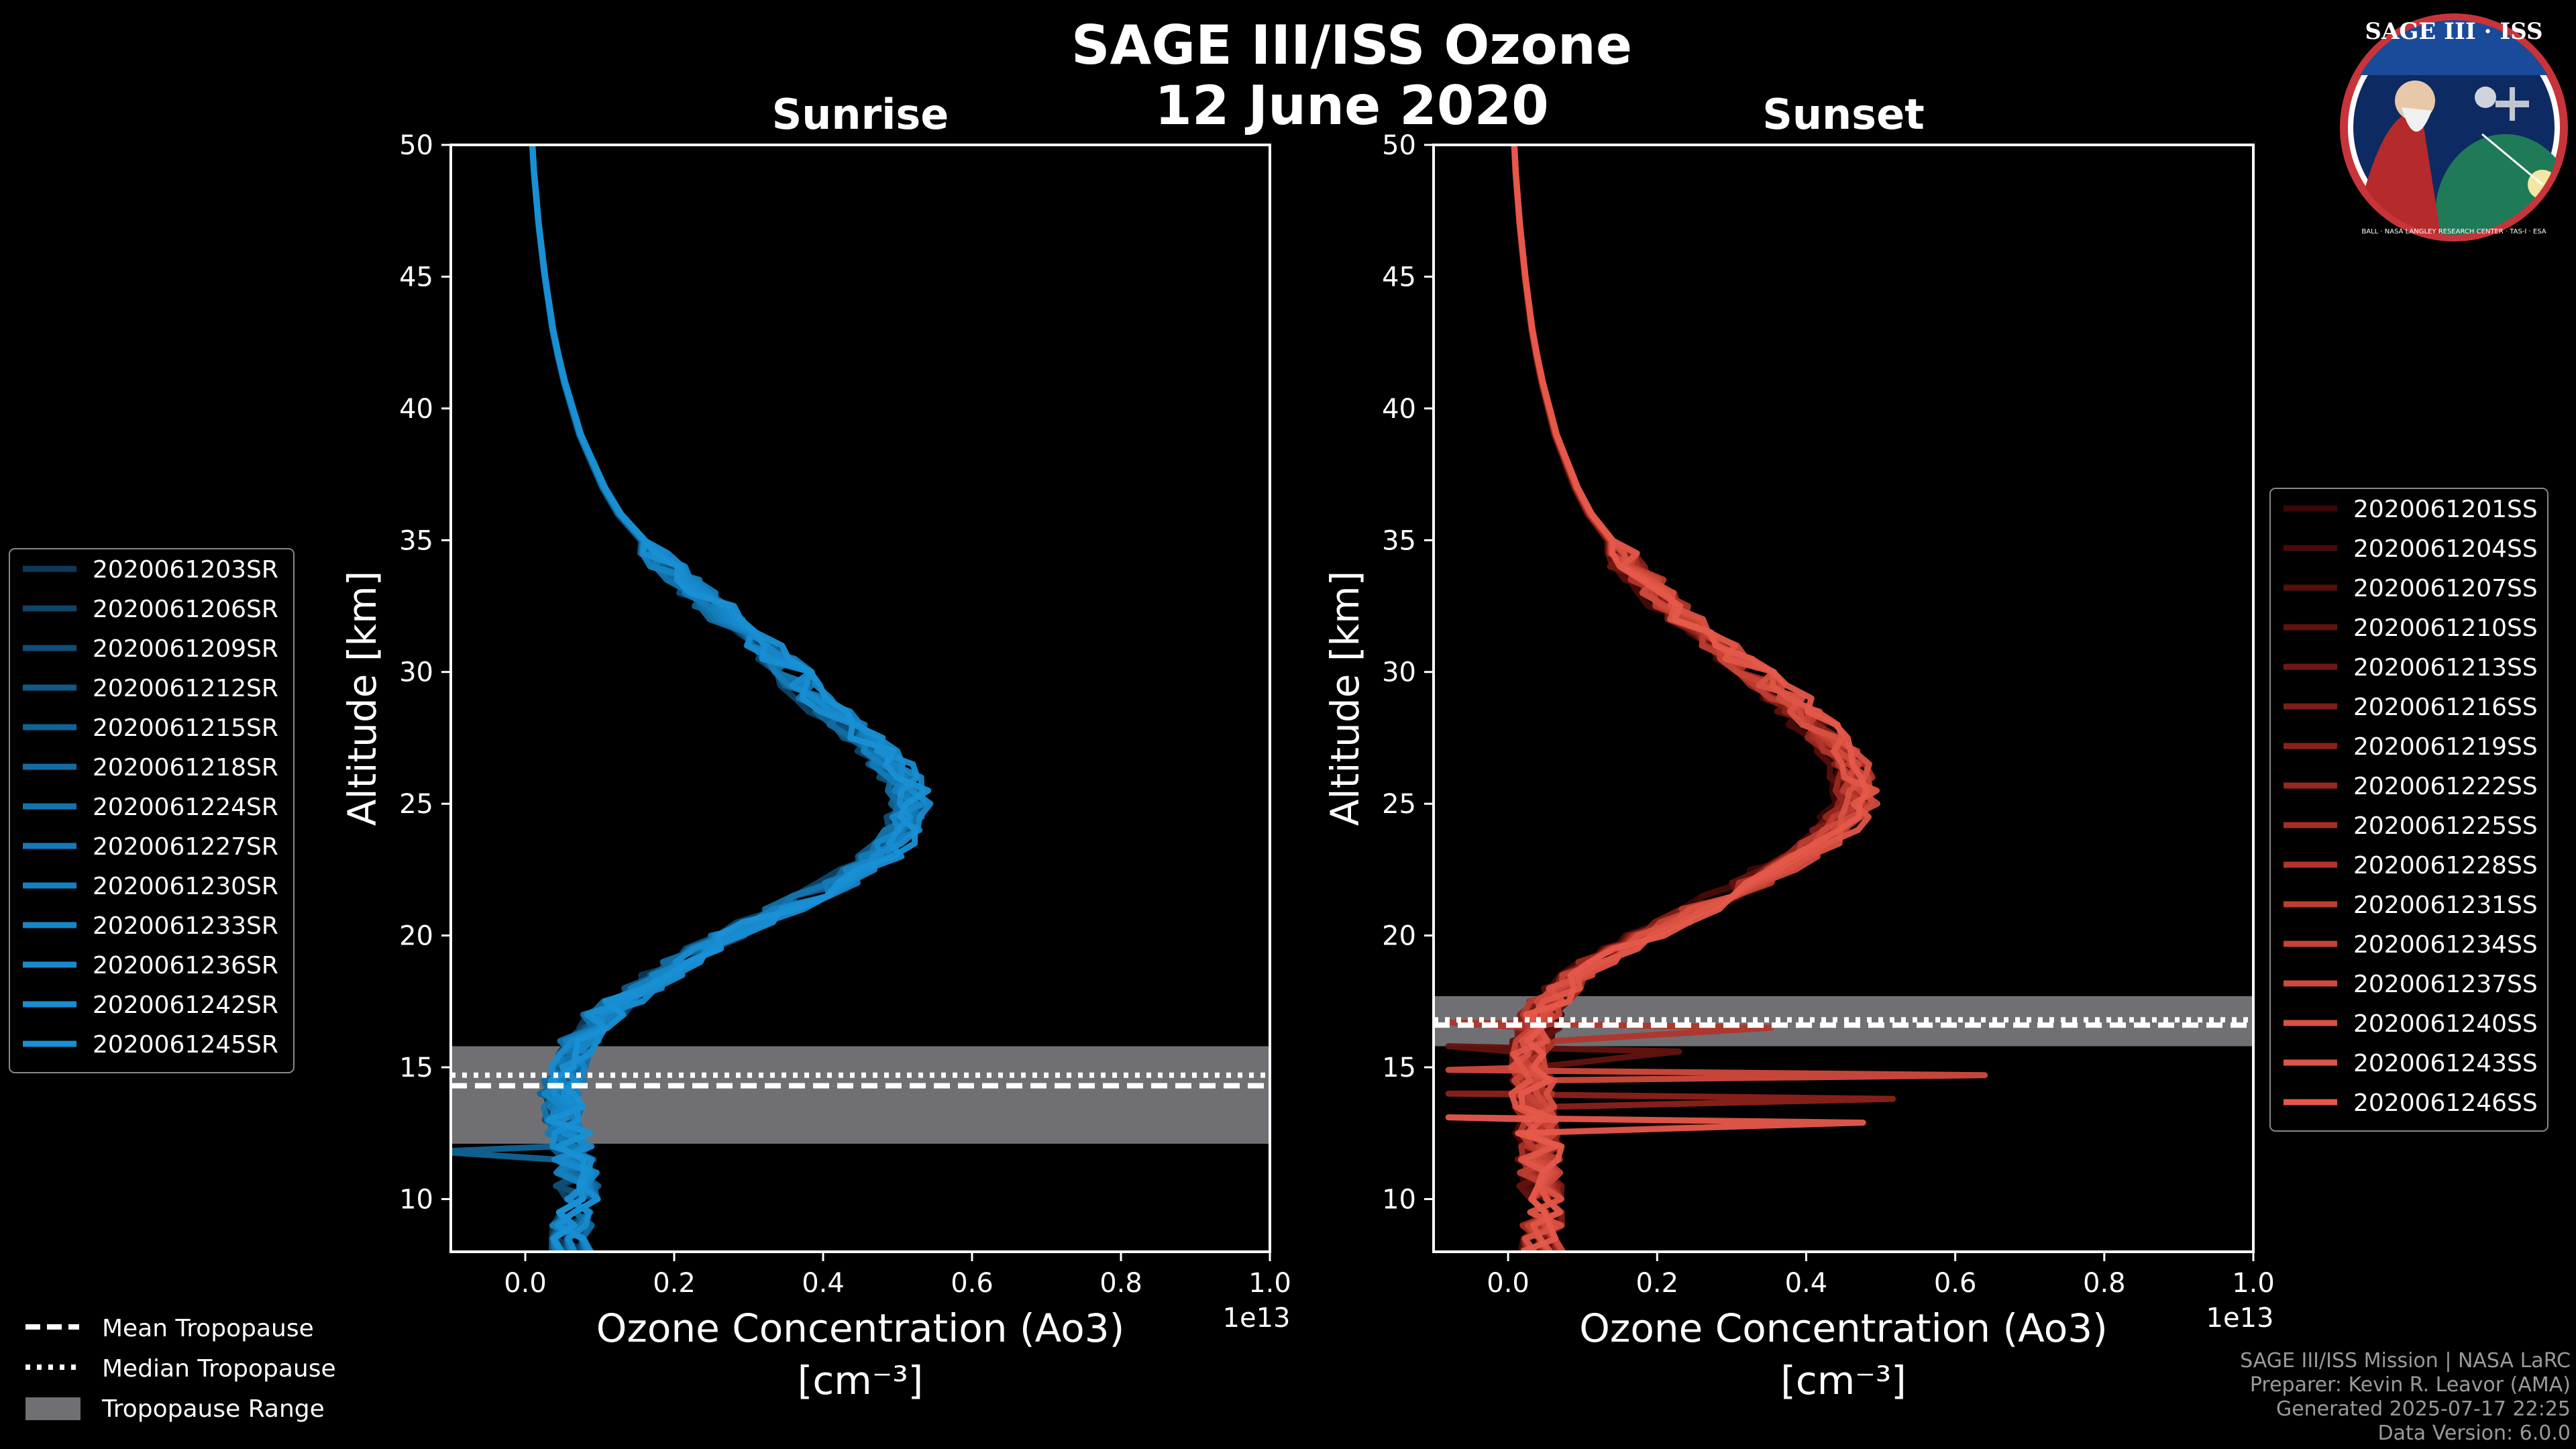 The width and height of the screenshot is (2576, 1449). Describe the element at coordinates (185, 1045) in the screenshot. I see `legend-label-2020061245SR: 2020061245SR` at that location.